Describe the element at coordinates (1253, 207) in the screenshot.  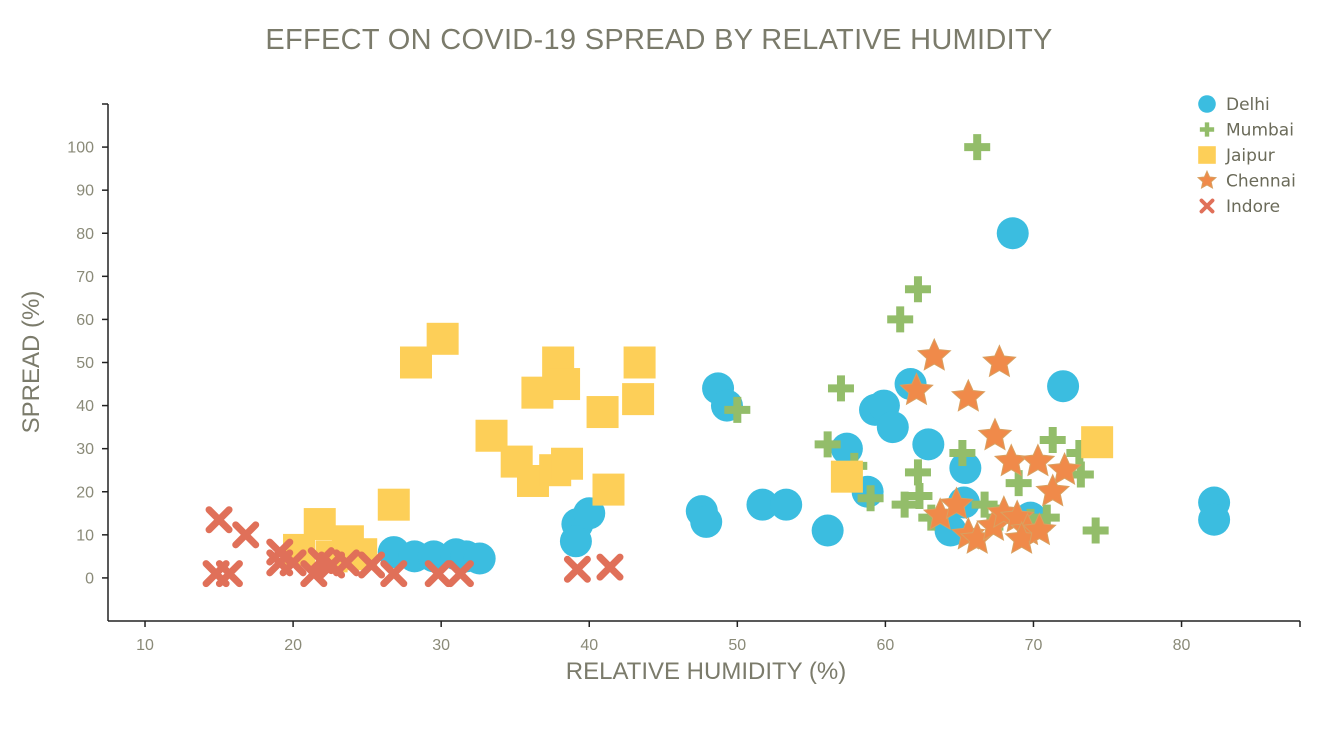
I see `legend-label: Indore` at that location.